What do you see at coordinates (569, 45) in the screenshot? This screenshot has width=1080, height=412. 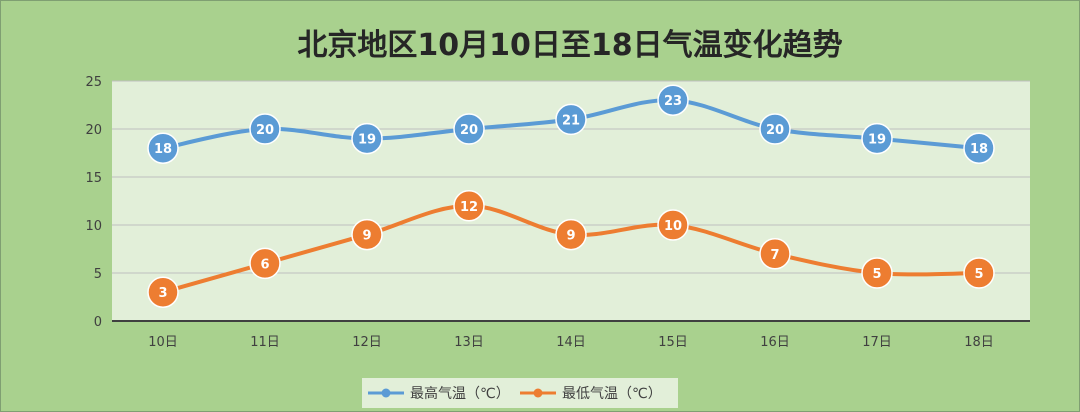 I see `chart-title: 北京地区10月10日至18日气温变化趋势` at bounding box center [569, 45].